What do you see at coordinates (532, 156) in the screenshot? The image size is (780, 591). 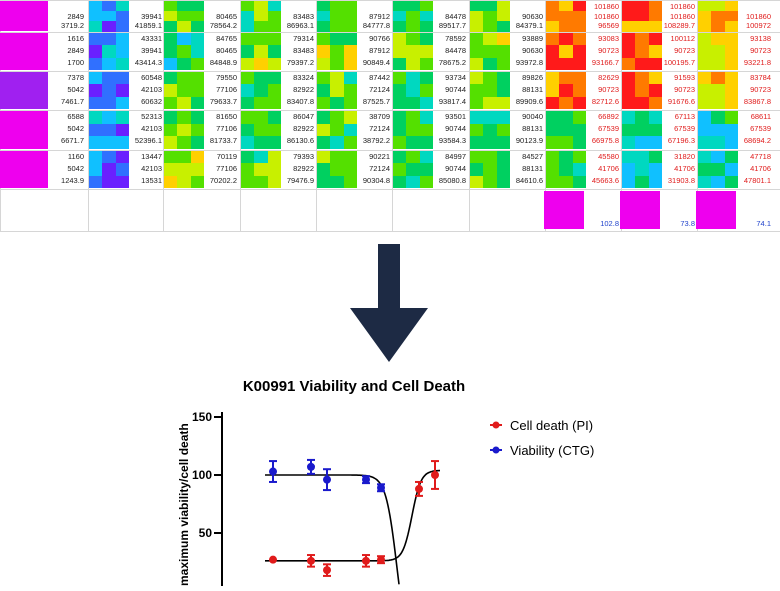 I see `grid-value: 84527` at bounding box center [532, 156].